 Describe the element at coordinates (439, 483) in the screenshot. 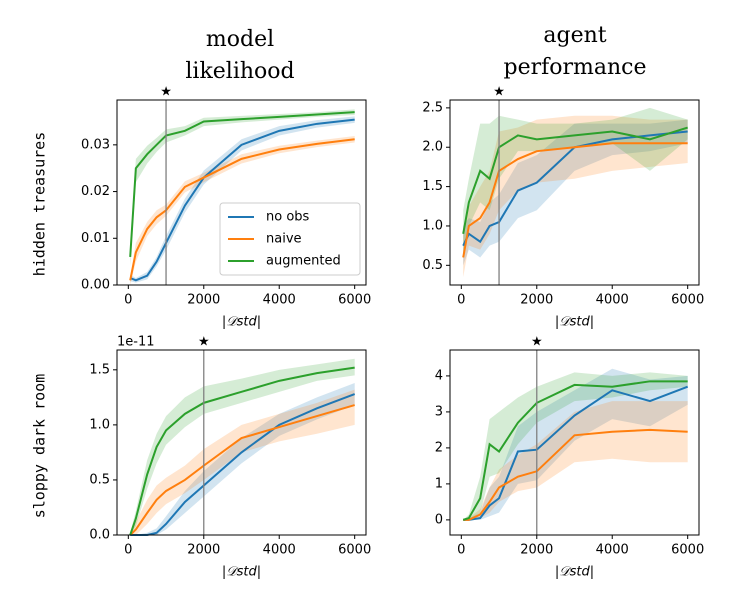

I see `y-tick-label: 1` at that location.